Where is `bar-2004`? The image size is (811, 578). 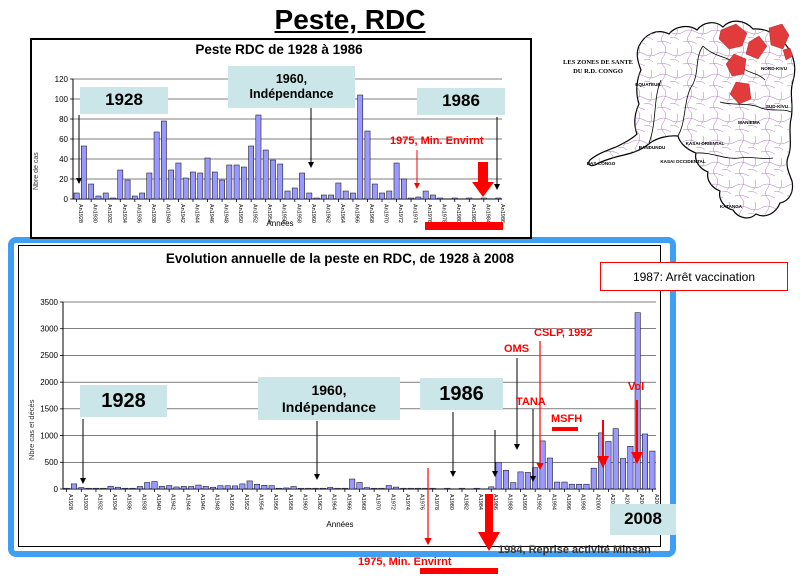 bar-2004 is located at coordinates (623, 474).